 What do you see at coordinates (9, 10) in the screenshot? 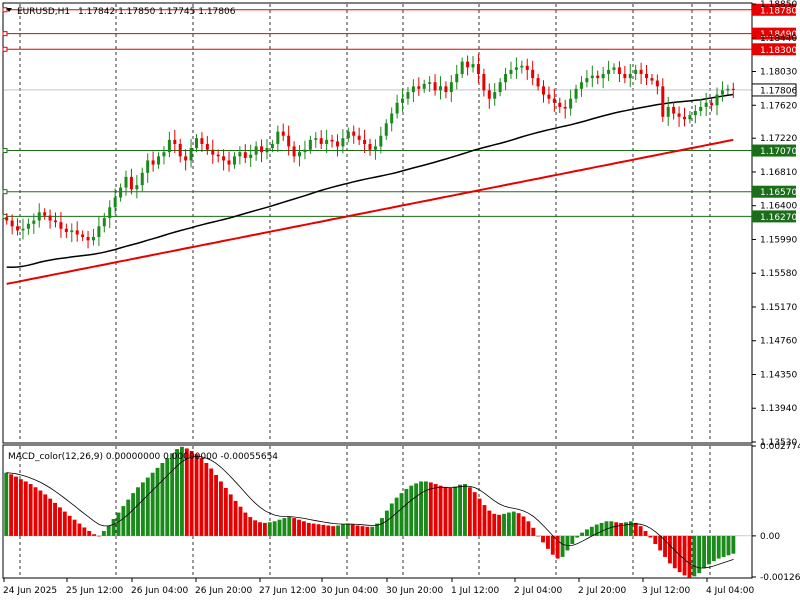
I see `symbol-dropdown-icon` at bounding box center [9, 10].